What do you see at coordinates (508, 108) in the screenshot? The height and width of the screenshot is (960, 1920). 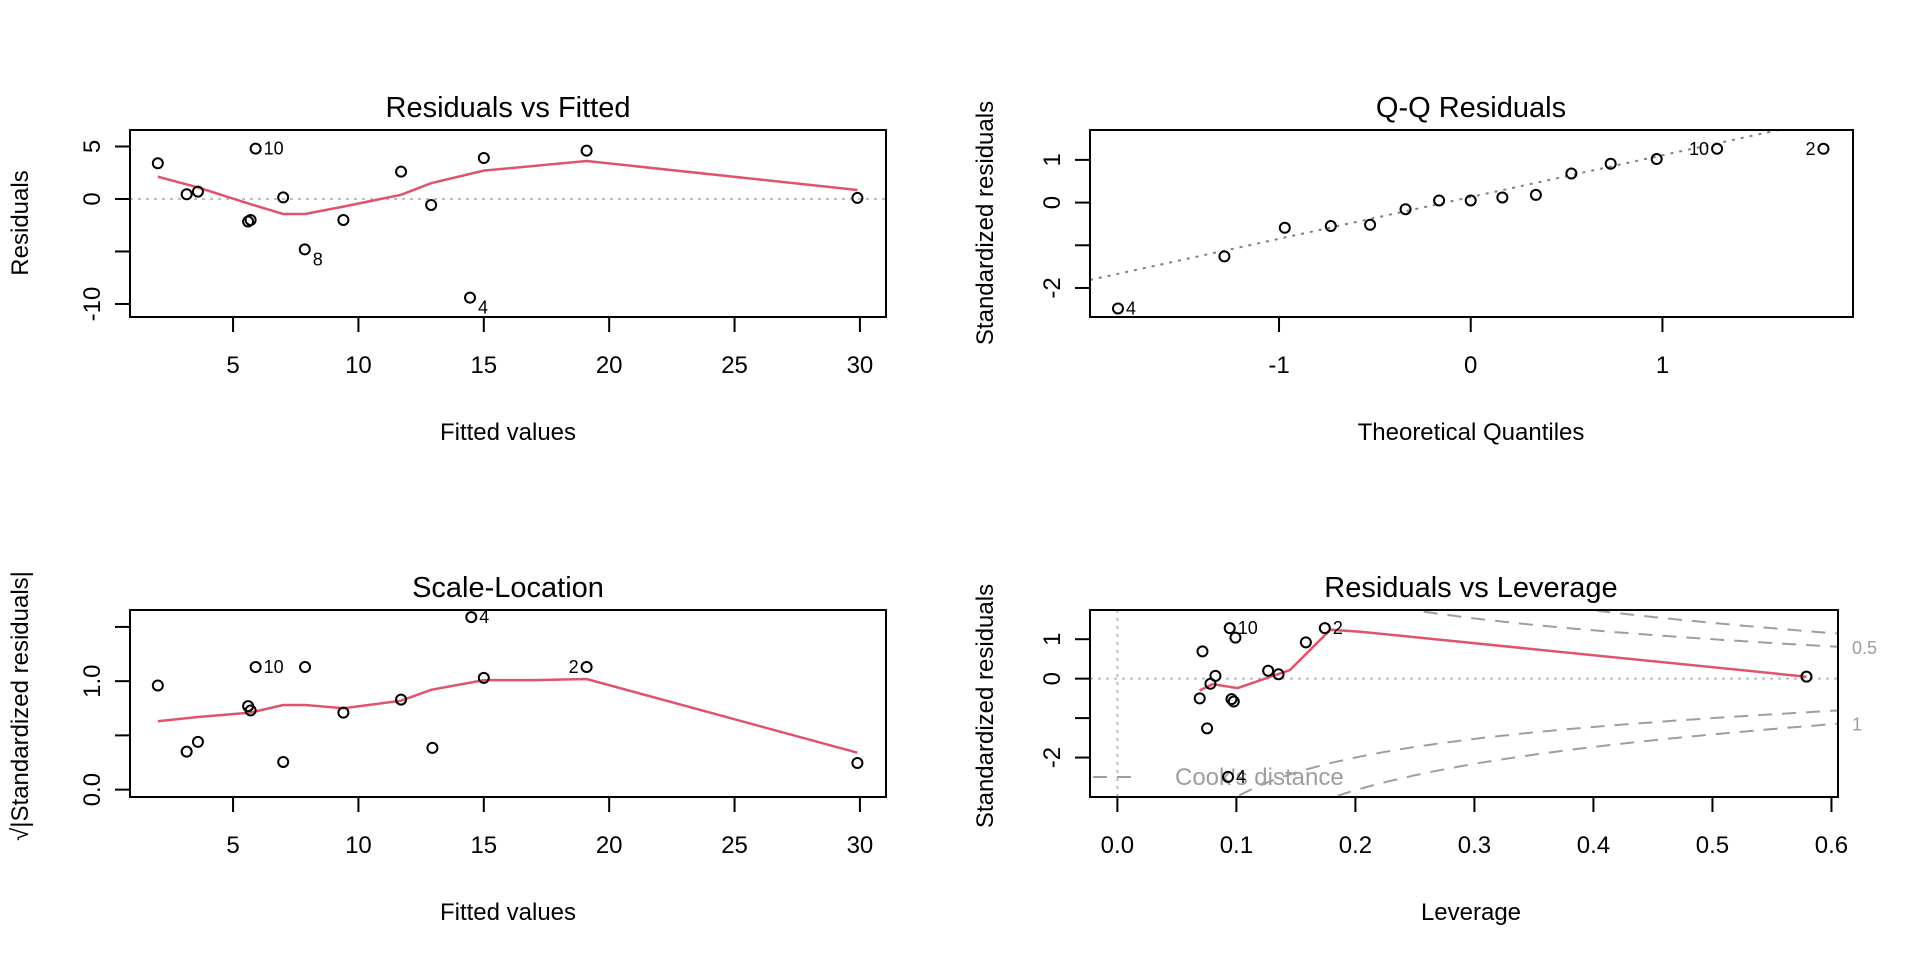 I see `panel-title: Residuals vs Fitted` at bounding box center [508, 108].